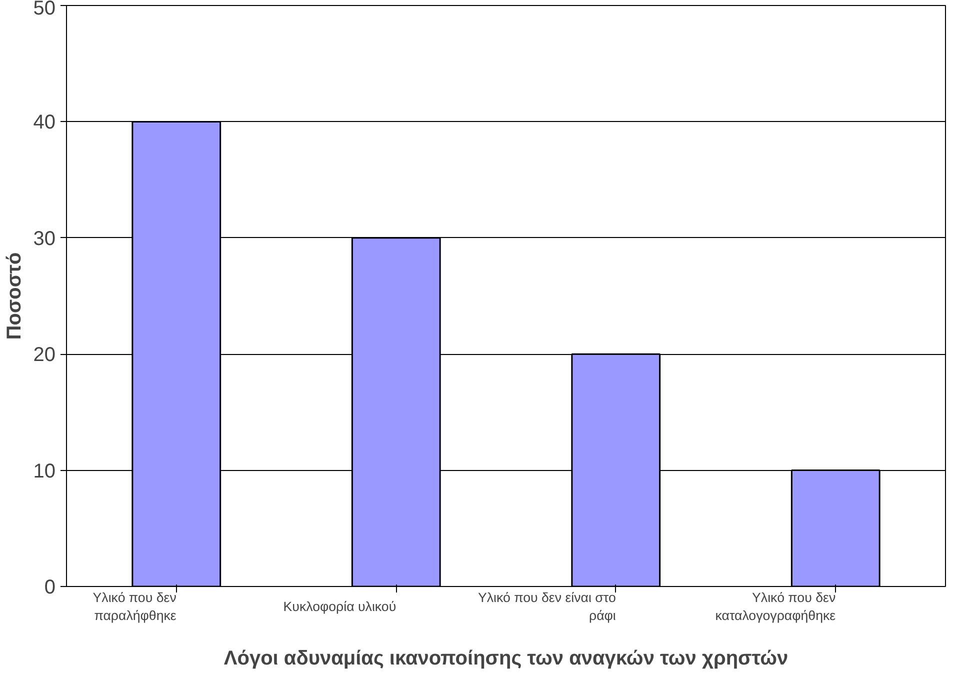  Describe the element at coordinates (50, 587) in the screenshot. I see `y-tick-label: 0` at that location.